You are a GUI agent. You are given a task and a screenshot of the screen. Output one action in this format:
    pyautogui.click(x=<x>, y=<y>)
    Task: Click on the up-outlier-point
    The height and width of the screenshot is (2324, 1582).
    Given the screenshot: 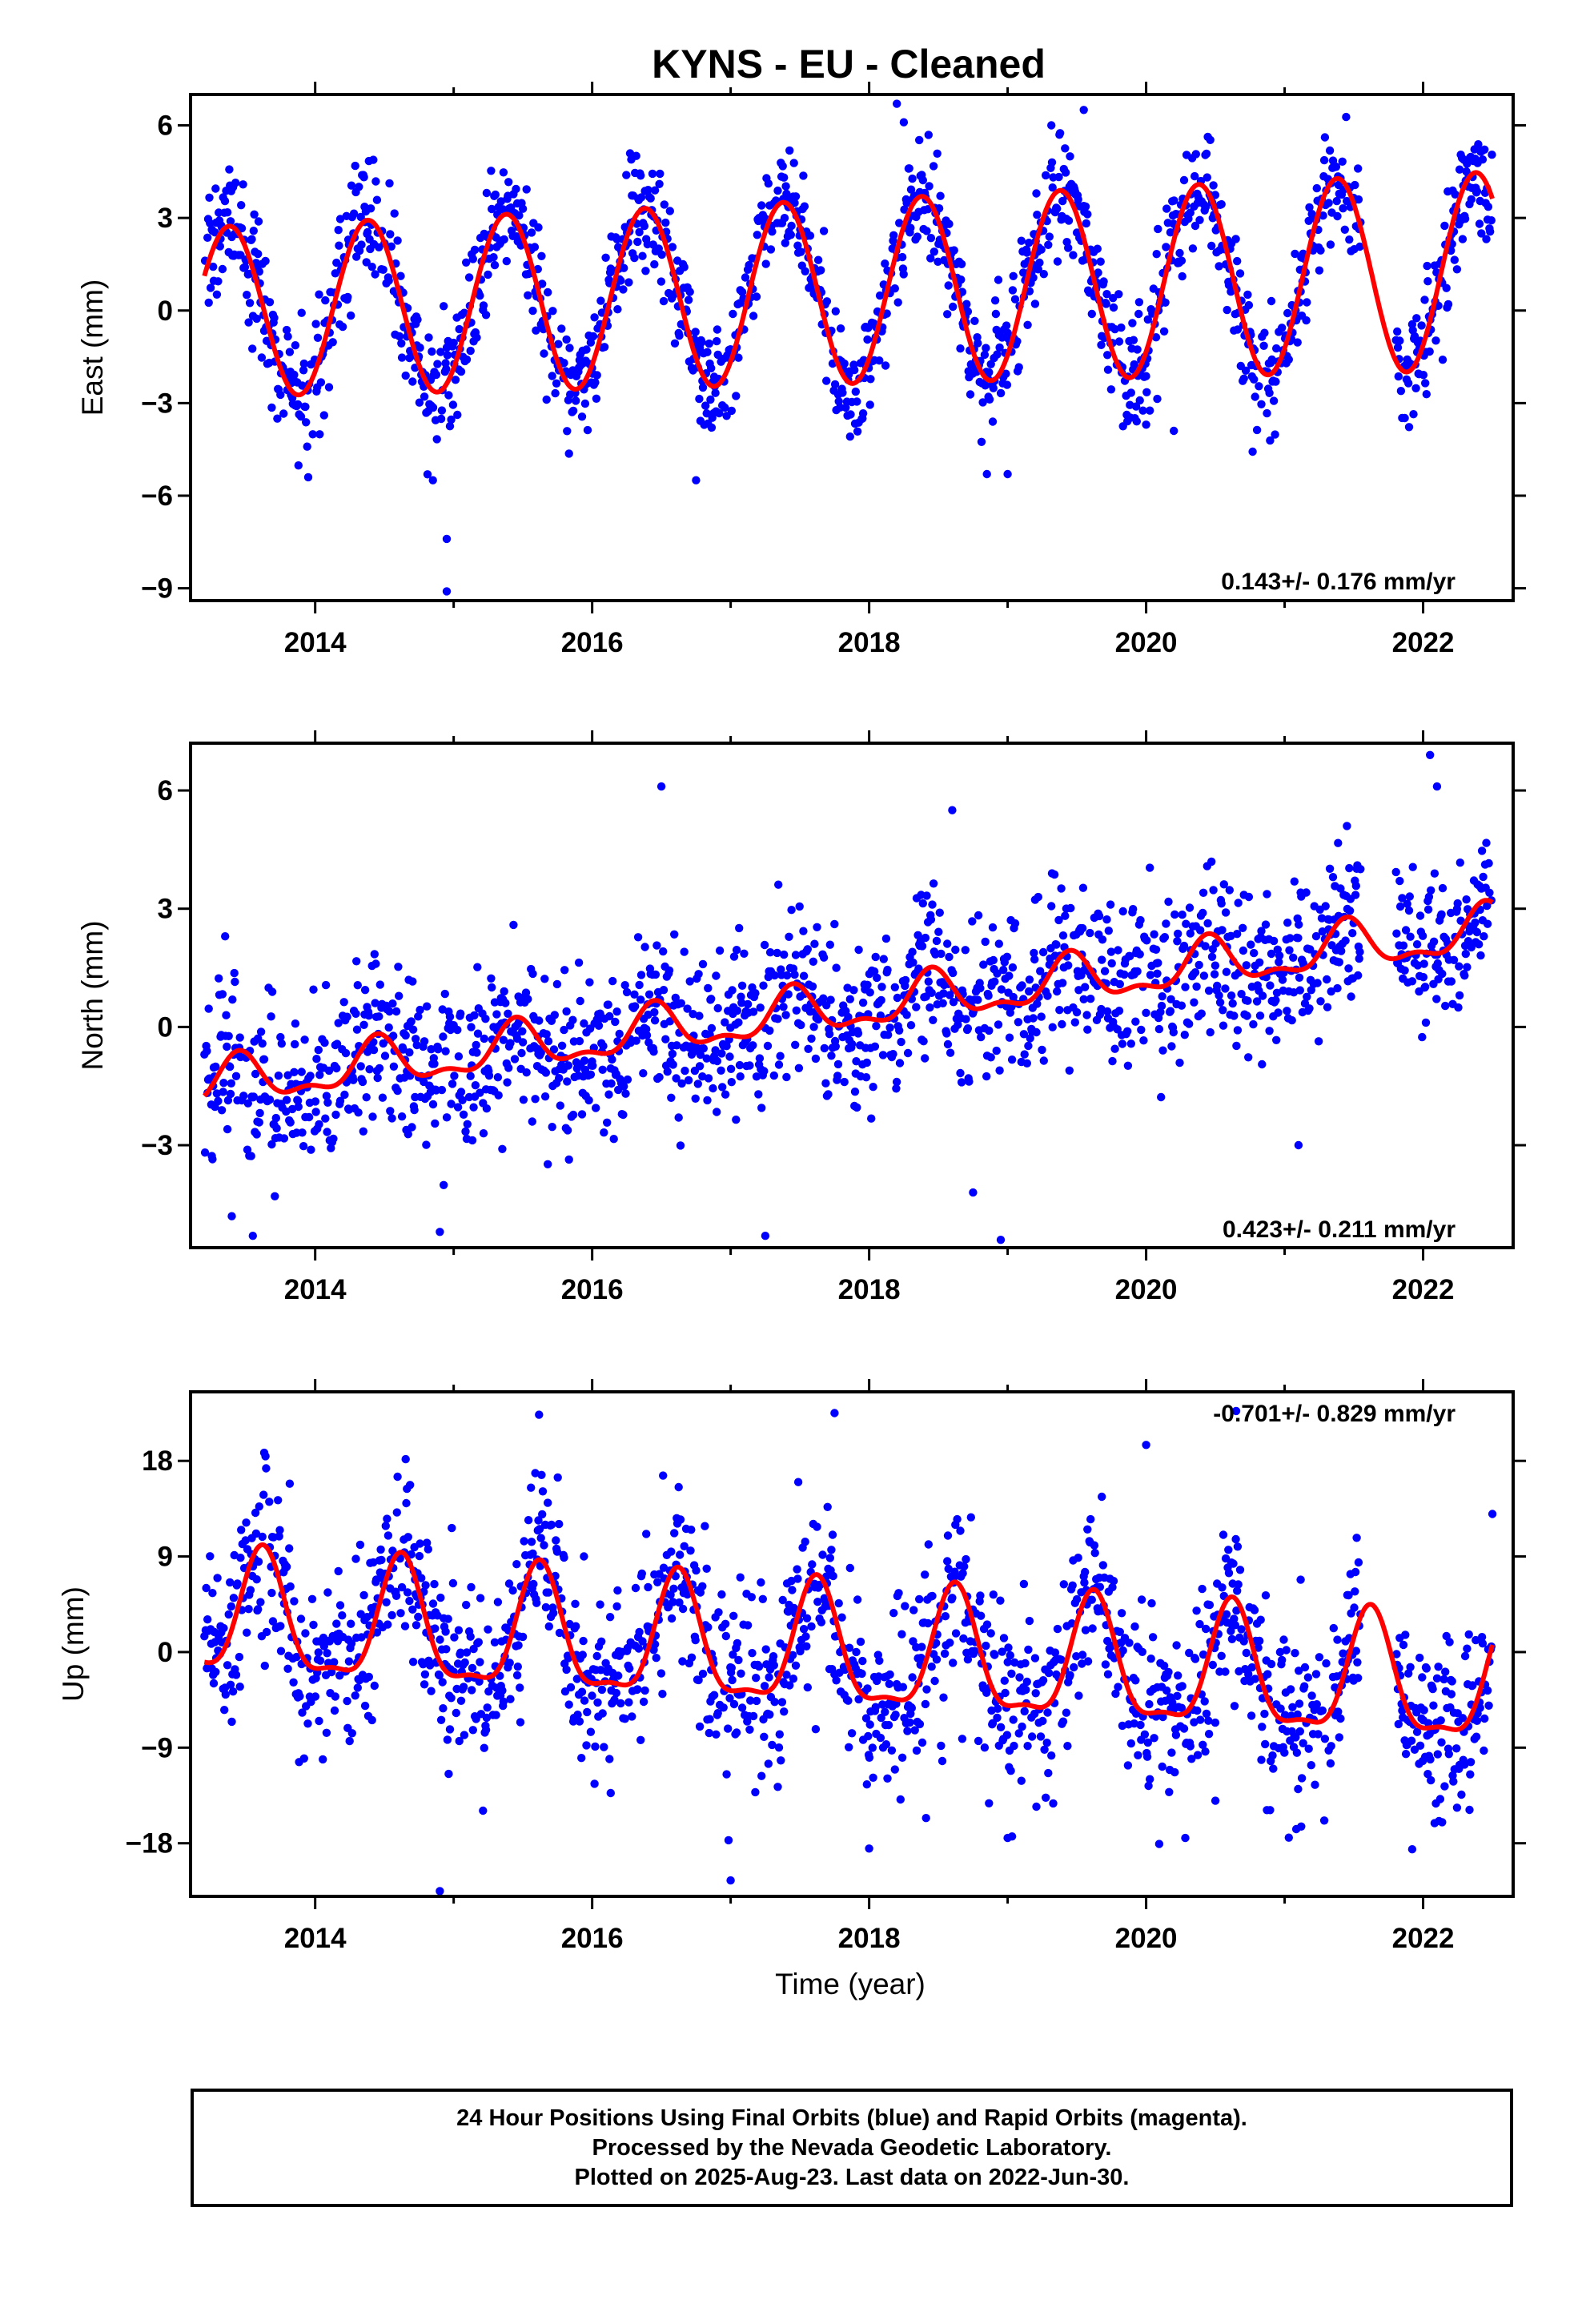 What is the action you would take?
    pyautogui.click(x=1146, y=1445)
    